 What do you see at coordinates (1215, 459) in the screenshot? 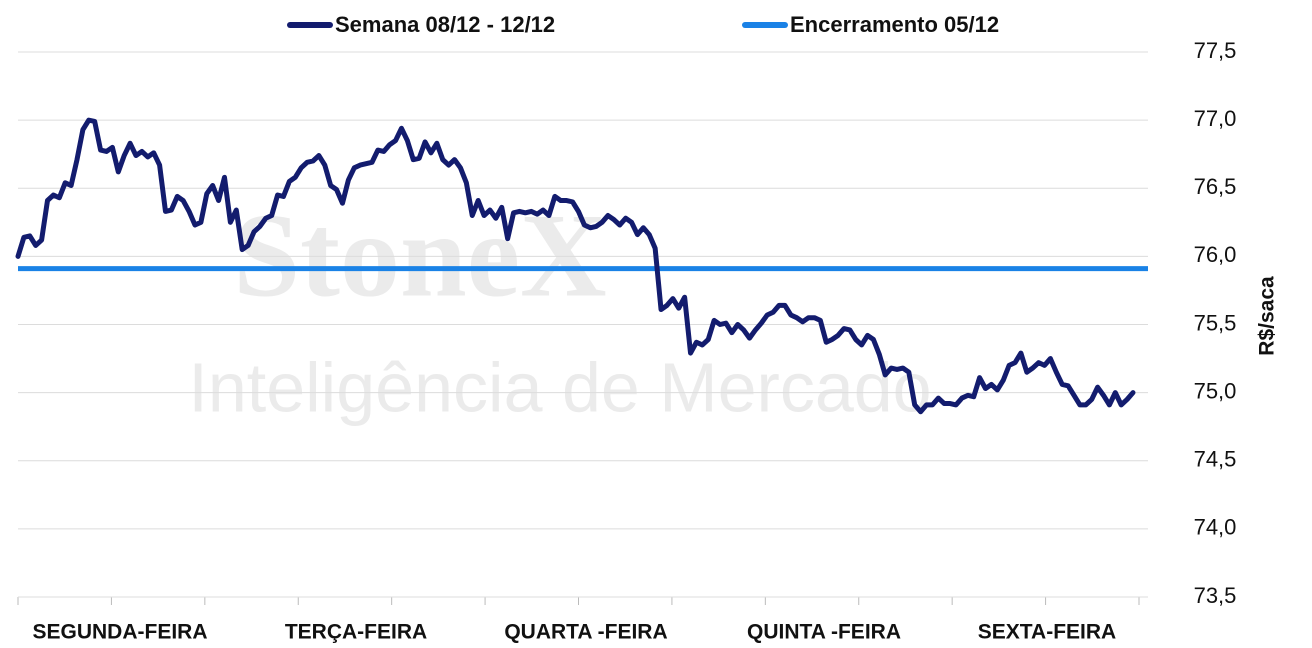
I see `y-tick-label: 74,5` at bounding box center [1215, 459].